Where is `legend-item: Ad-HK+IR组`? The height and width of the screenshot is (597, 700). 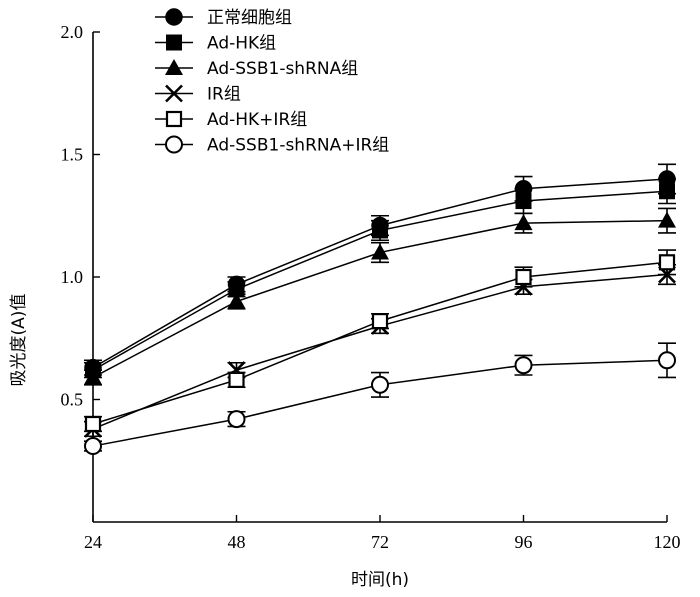
legend-item: Ad-HK+IR组 is located at coordinates (231, 120).